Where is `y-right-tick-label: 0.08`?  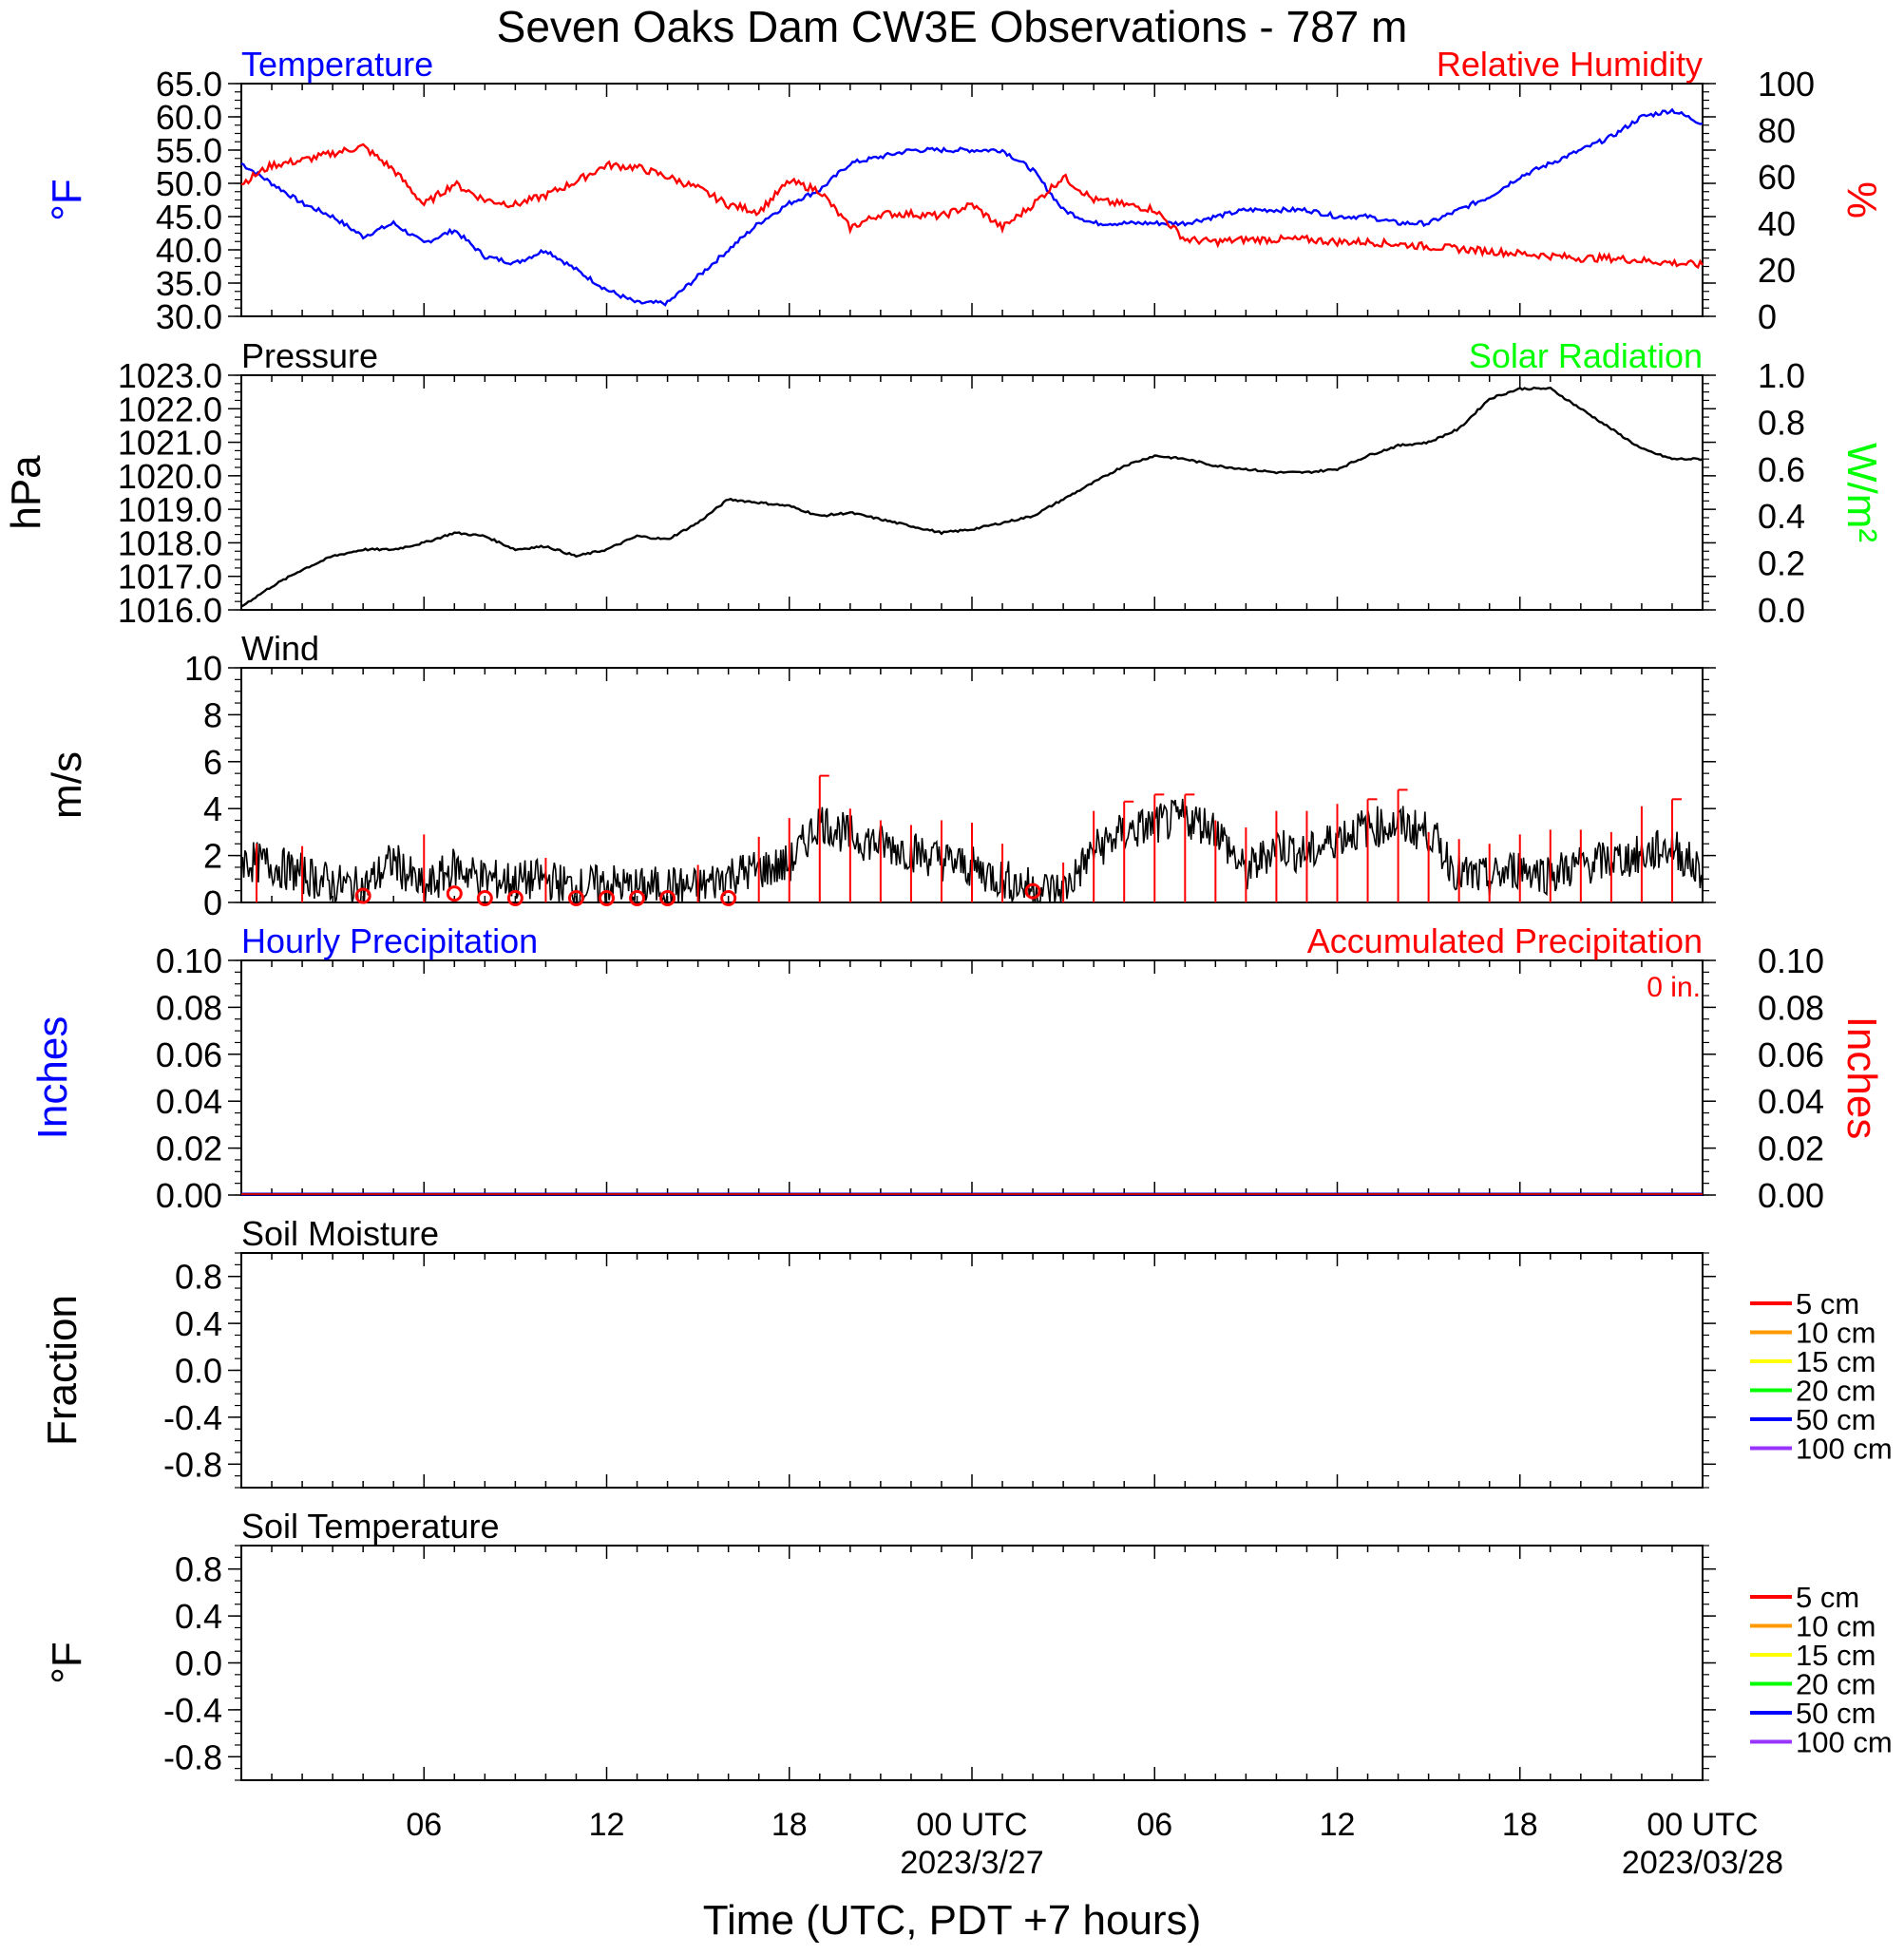
y-right-tick-label: 0.08 is located at coordinates (1791, 1007).